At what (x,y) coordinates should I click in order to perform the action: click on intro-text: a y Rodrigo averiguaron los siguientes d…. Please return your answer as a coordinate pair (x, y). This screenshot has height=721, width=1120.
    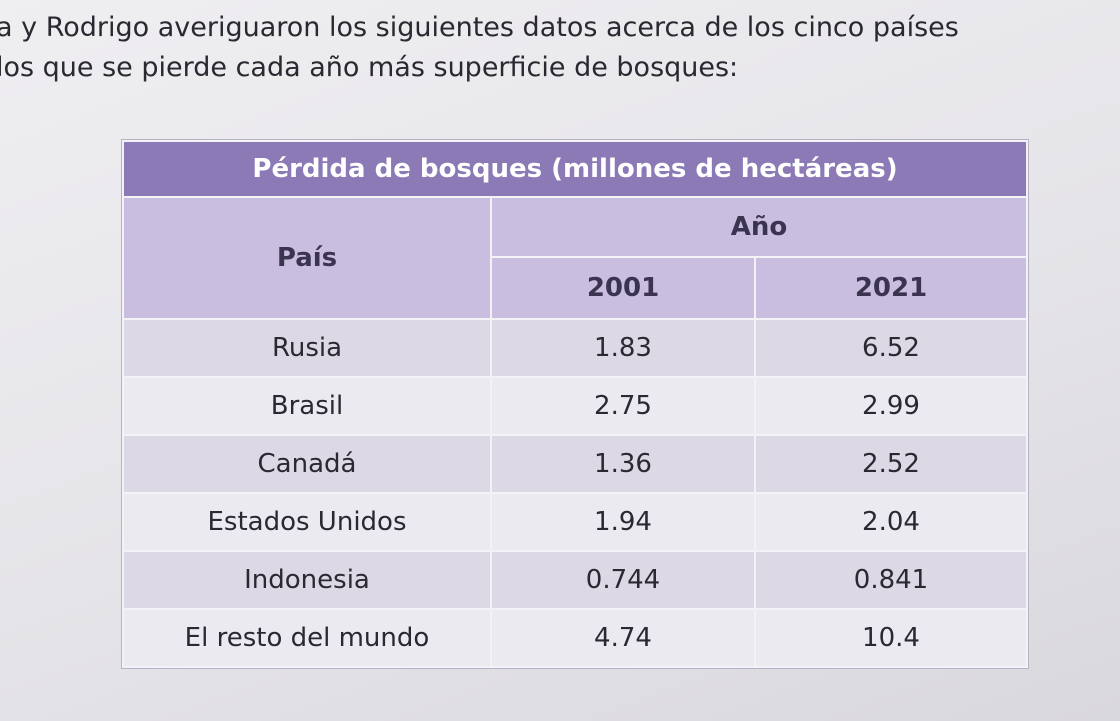
    Looking at the image, I should click on (479, 48).